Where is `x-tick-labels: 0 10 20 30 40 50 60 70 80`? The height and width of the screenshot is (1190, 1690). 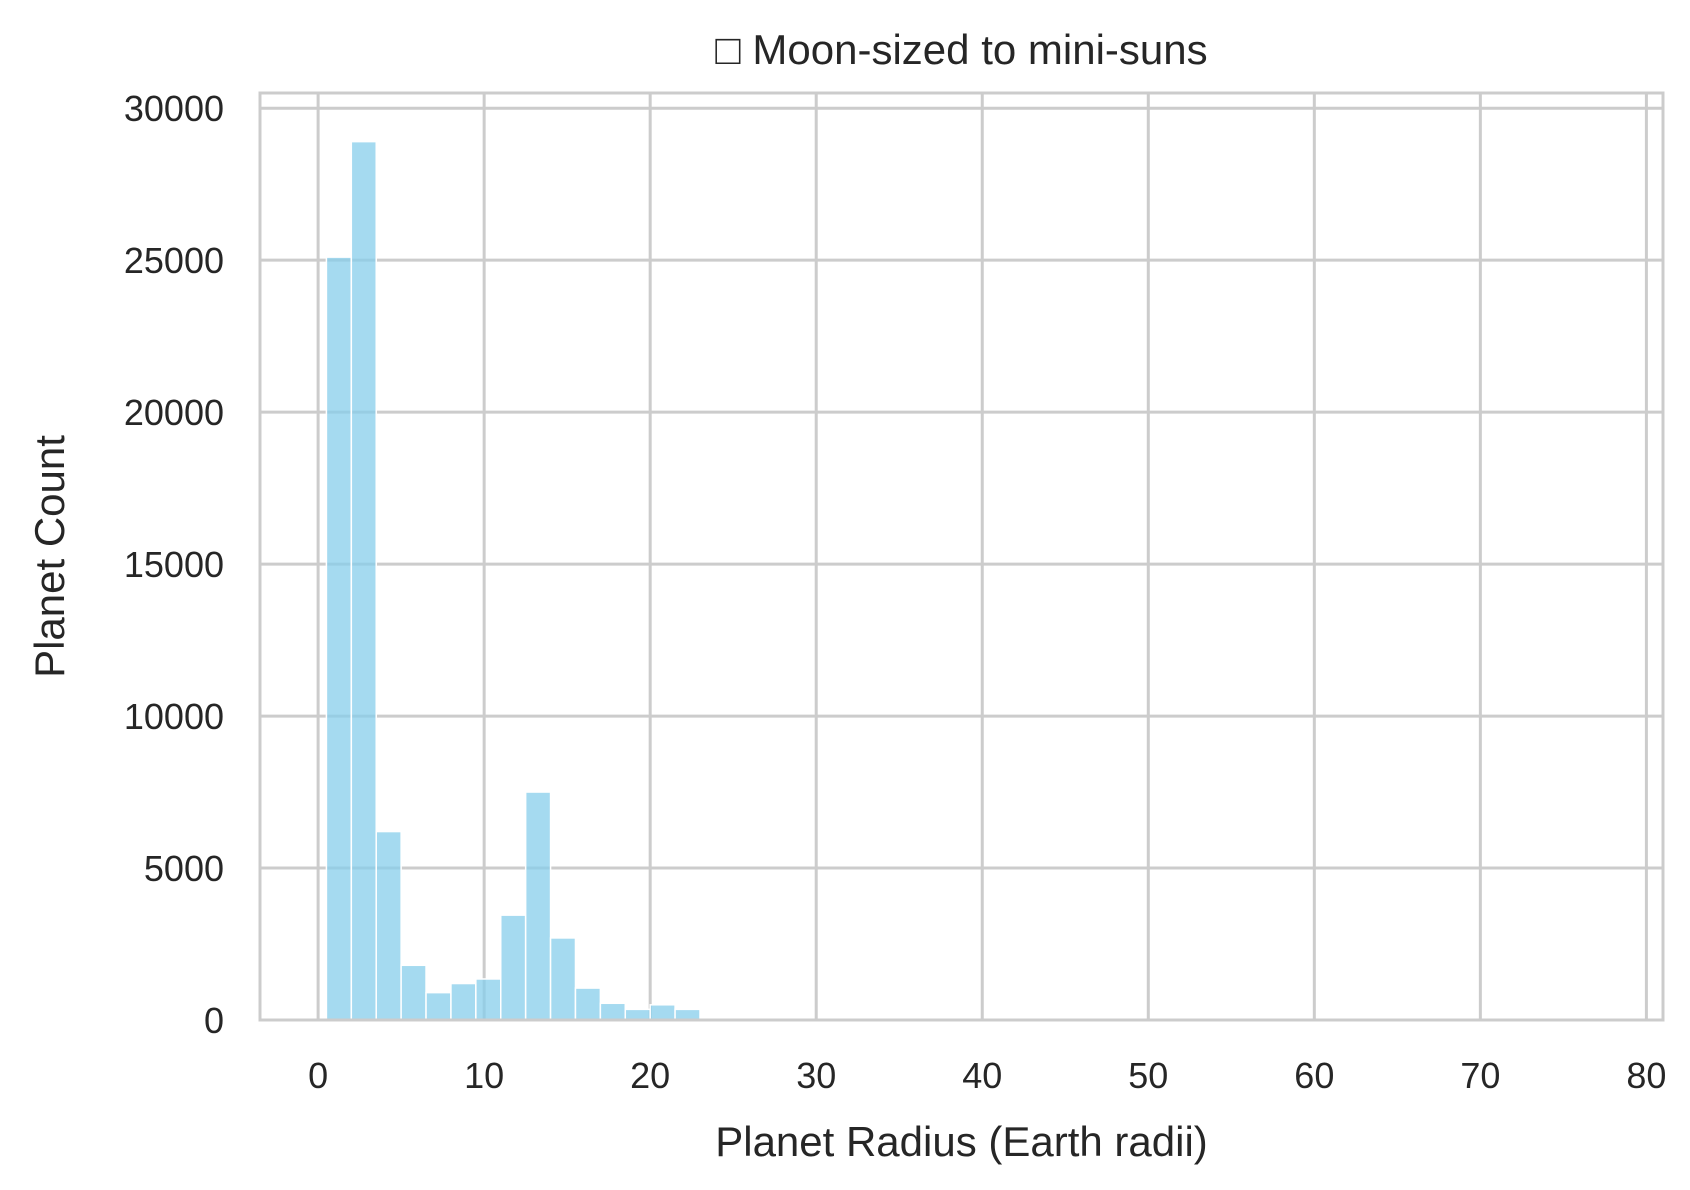
x-tick-labels: 0 10 20 30 40 50 60 70 80 is located at coordinates (987, 1075).